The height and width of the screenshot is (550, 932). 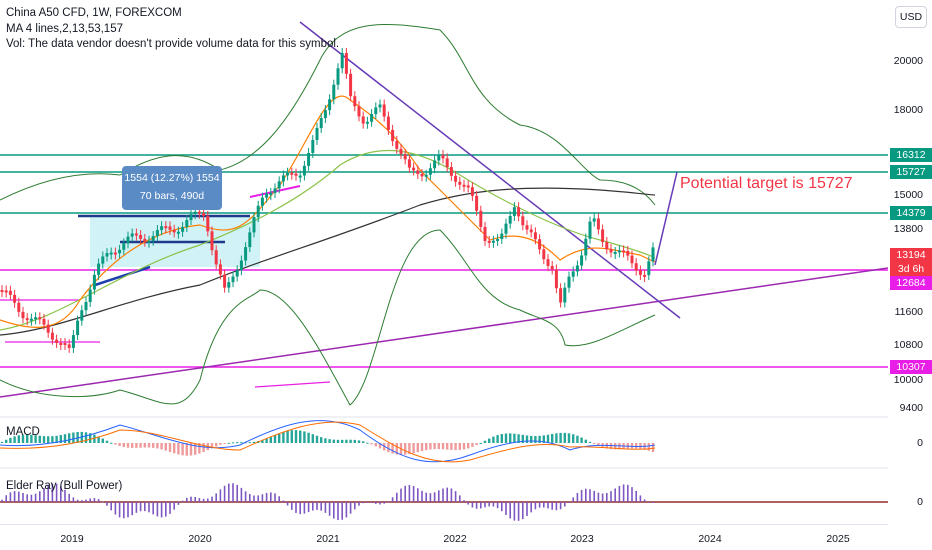 I want to click on price-axis-label: 10800, so click(x=908, y=345).